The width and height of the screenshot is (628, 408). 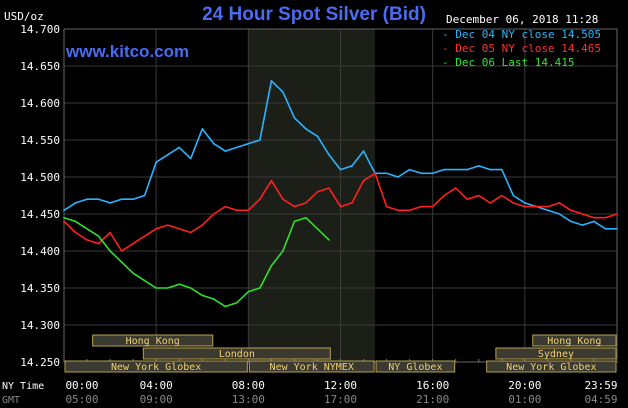 I want to click on market-bar-europe-label: London, so click(x=237, y=354).